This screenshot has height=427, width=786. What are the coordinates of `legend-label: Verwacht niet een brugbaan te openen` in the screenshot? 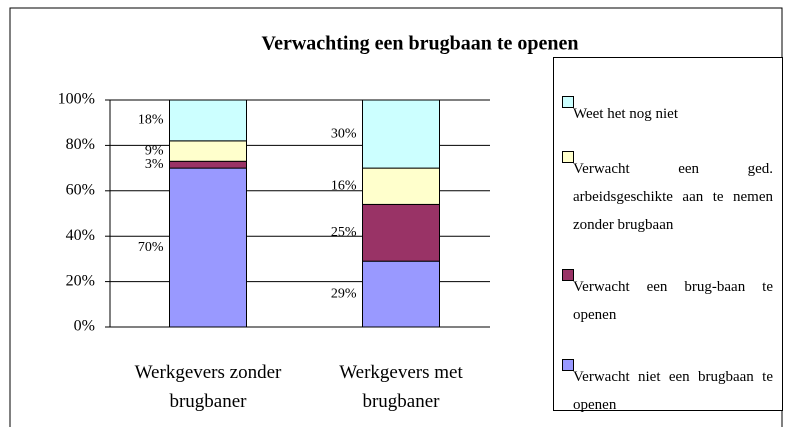 It's located at (673, 391).